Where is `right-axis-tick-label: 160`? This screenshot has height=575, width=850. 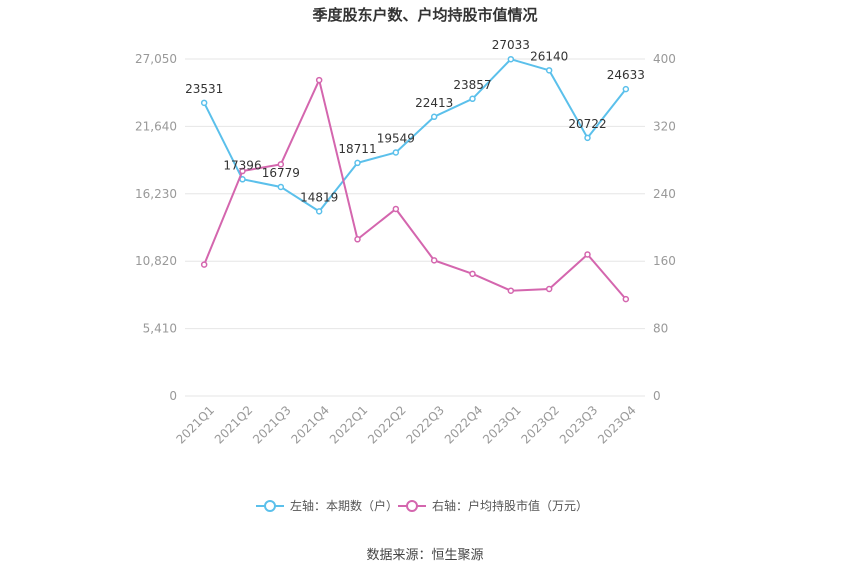 right-axis-tick-label: 160 is located at coordinates (664, 261).